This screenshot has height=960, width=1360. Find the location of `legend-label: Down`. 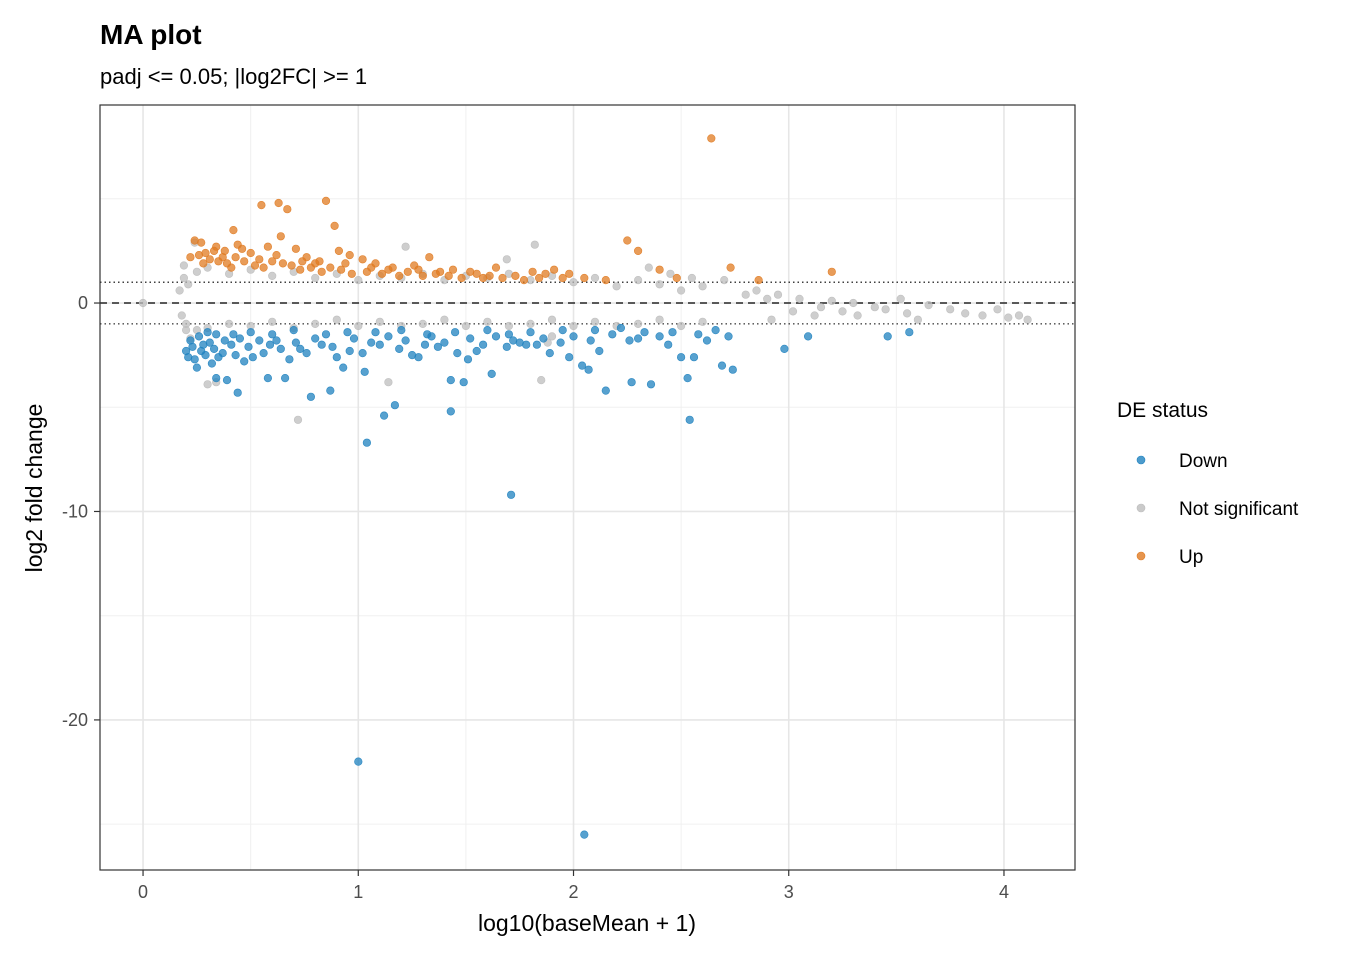

legend-label: Down is located at coordinates (1203, 461).